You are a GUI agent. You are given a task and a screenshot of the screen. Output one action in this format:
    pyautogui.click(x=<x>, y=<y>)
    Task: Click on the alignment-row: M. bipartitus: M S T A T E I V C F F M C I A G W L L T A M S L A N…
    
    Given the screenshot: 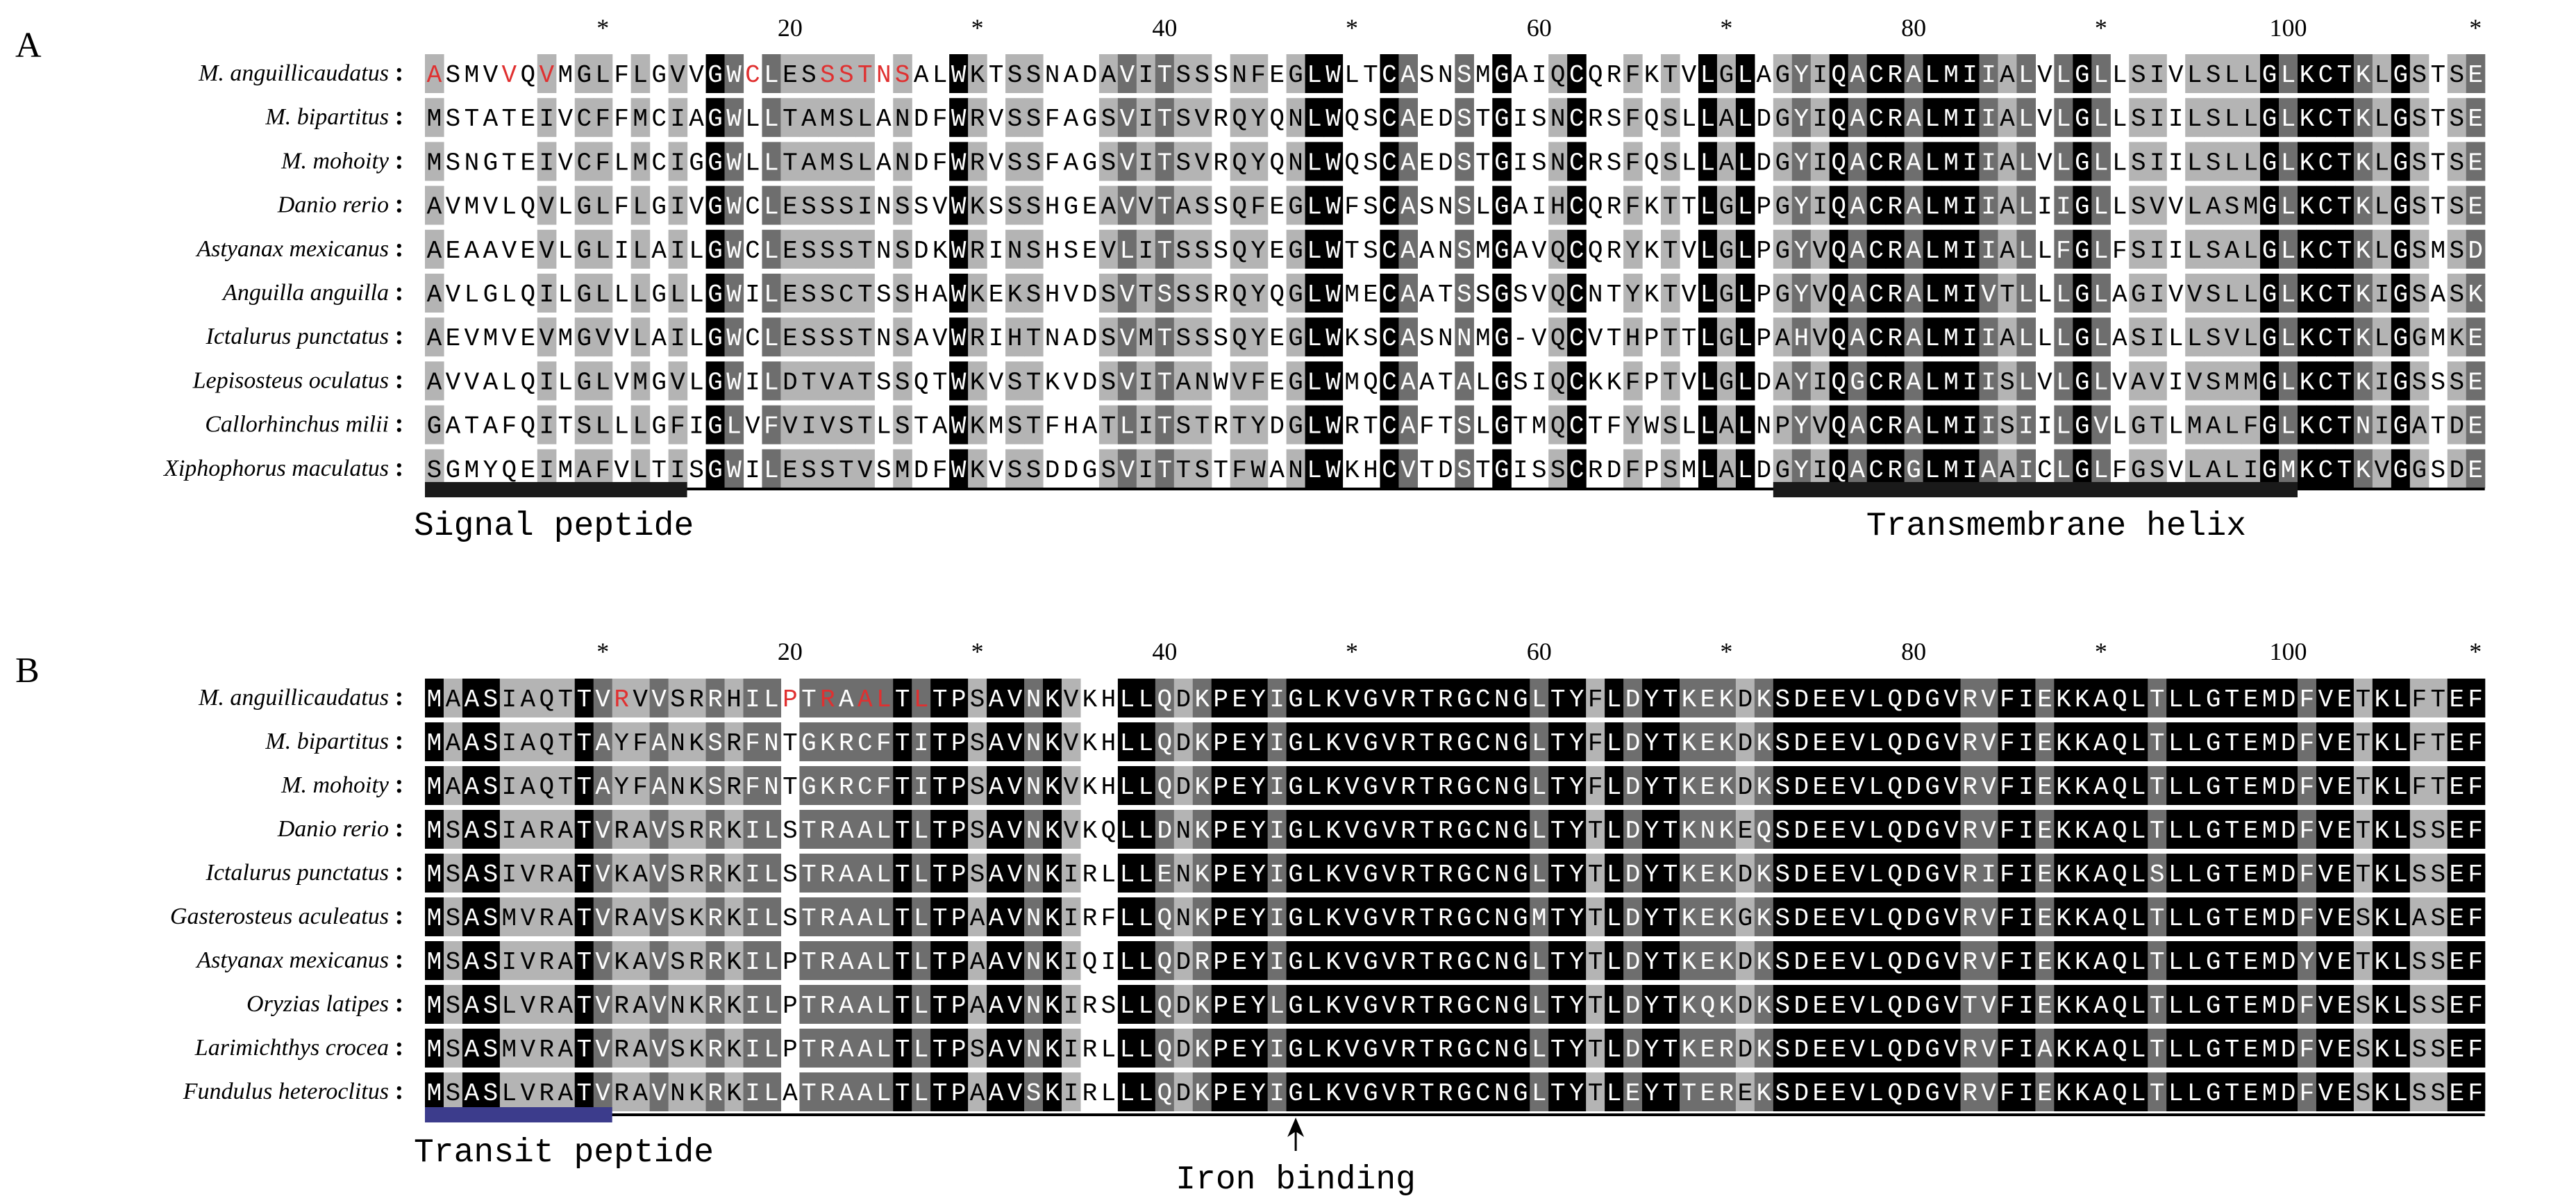 What is the action you would take?
    pyautogui.click(x=1375, y=118)
    